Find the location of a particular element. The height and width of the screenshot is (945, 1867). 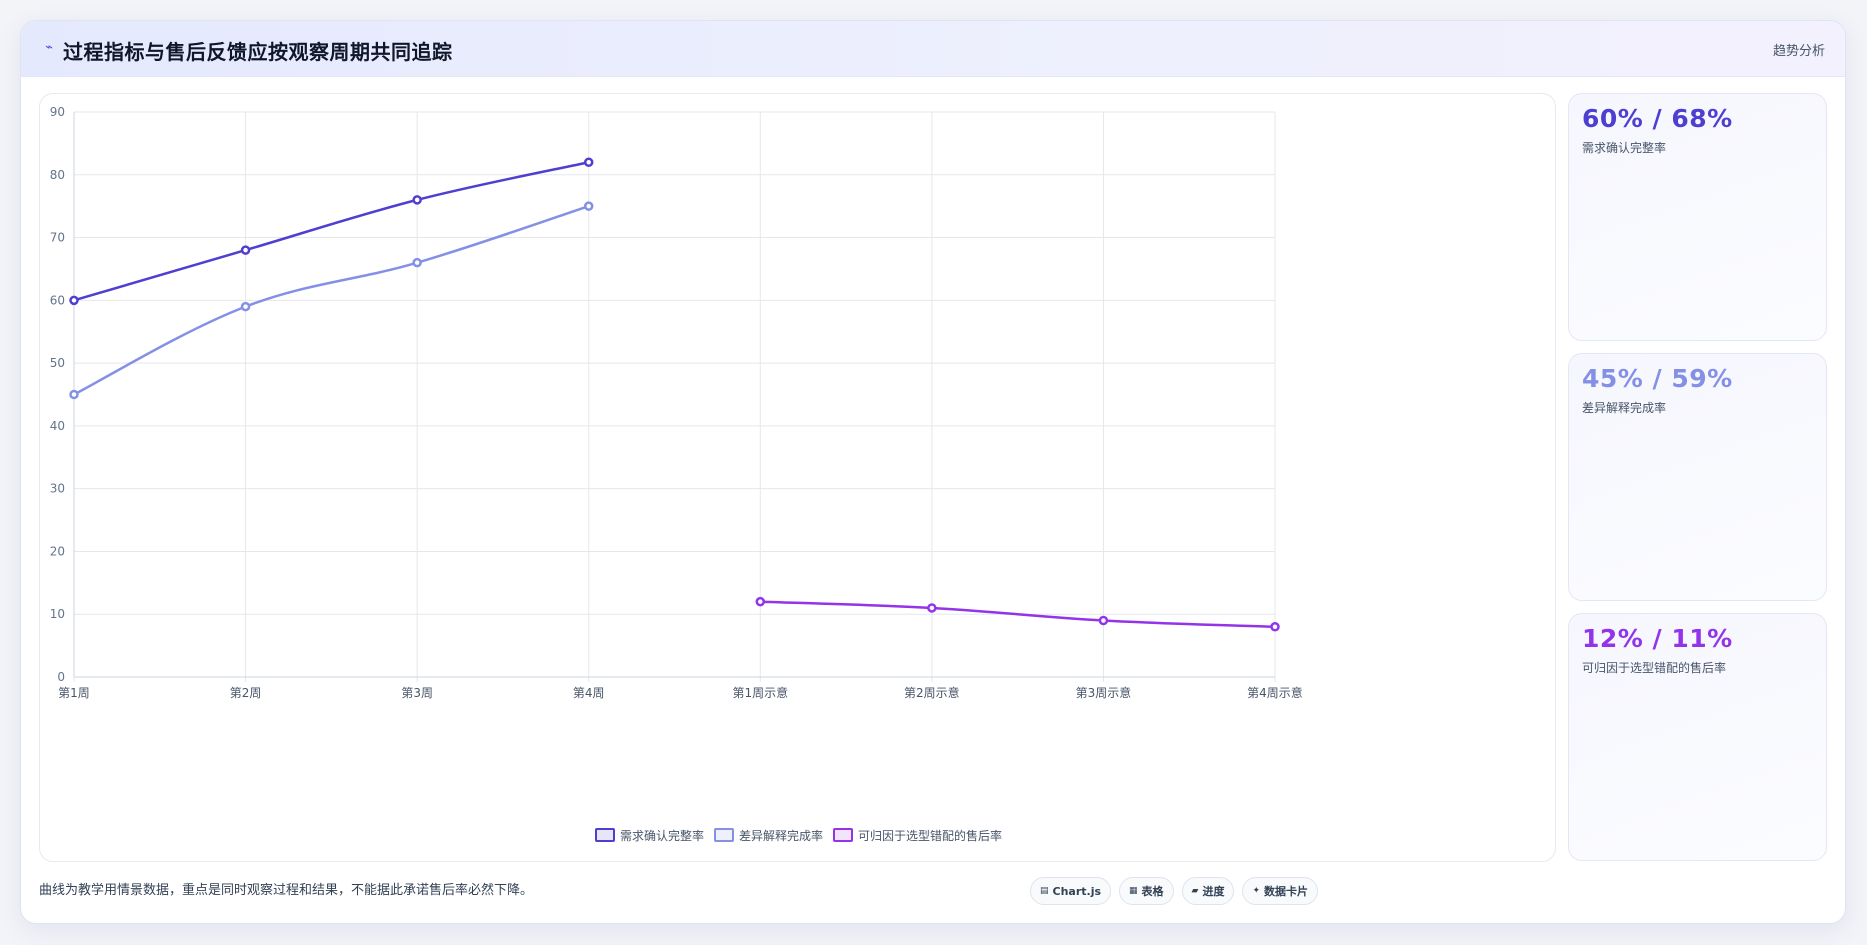

pill-label: 表格 is located at coordinates (1152, 891).